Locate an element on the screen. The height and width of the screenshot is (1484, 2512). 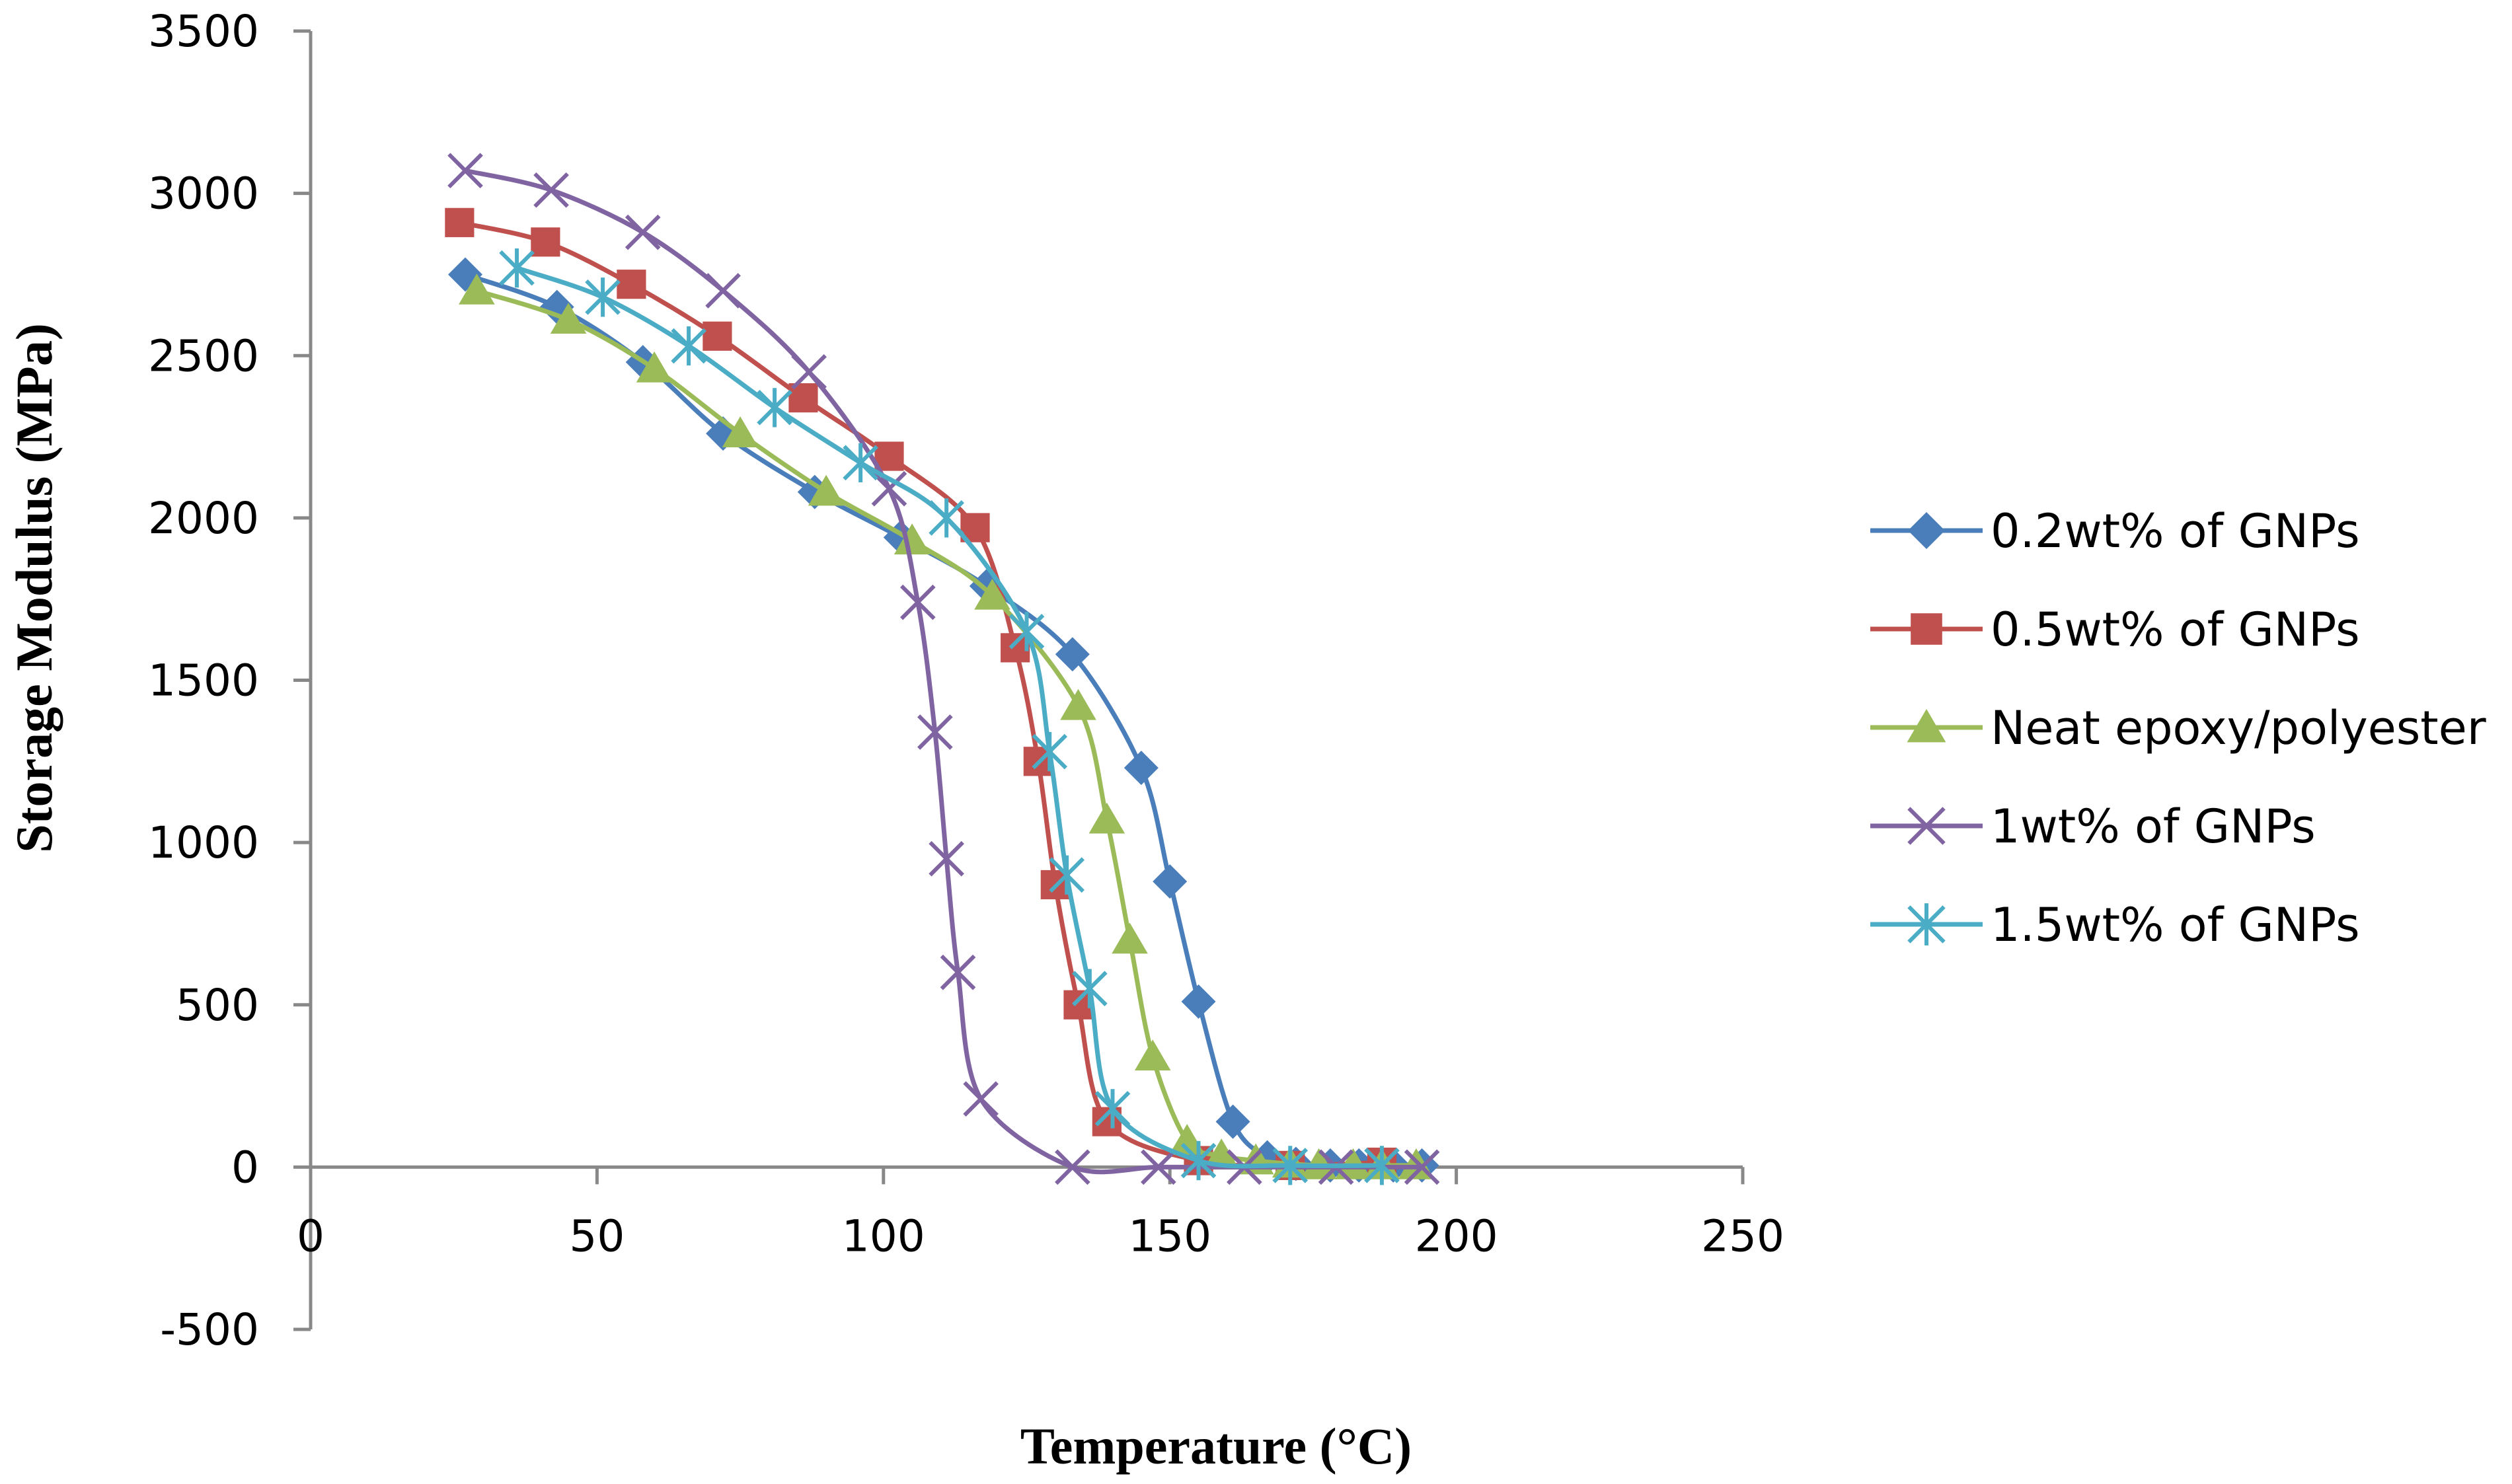
y-tick-label: -500 is located at coordinates (209, 1329).